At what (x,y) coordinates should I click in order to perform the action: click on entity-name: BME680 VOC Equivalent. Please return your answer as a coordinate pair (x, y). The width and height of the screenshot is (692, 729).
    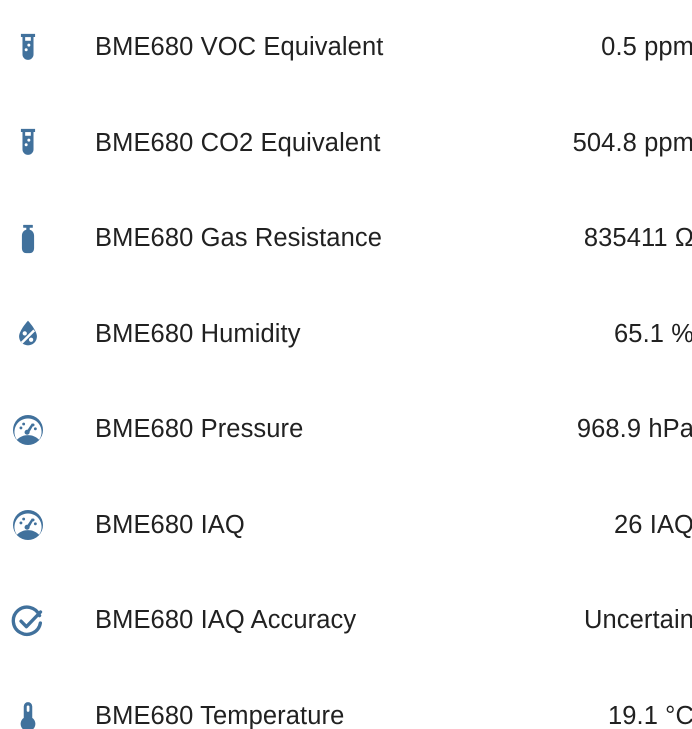
    Looking at the image, I should click on (239, 48).